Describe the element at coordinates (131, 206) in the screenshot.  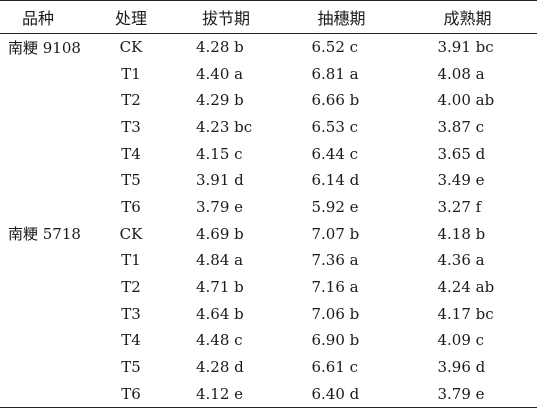
I see `cell-treatment: T6` at that location.